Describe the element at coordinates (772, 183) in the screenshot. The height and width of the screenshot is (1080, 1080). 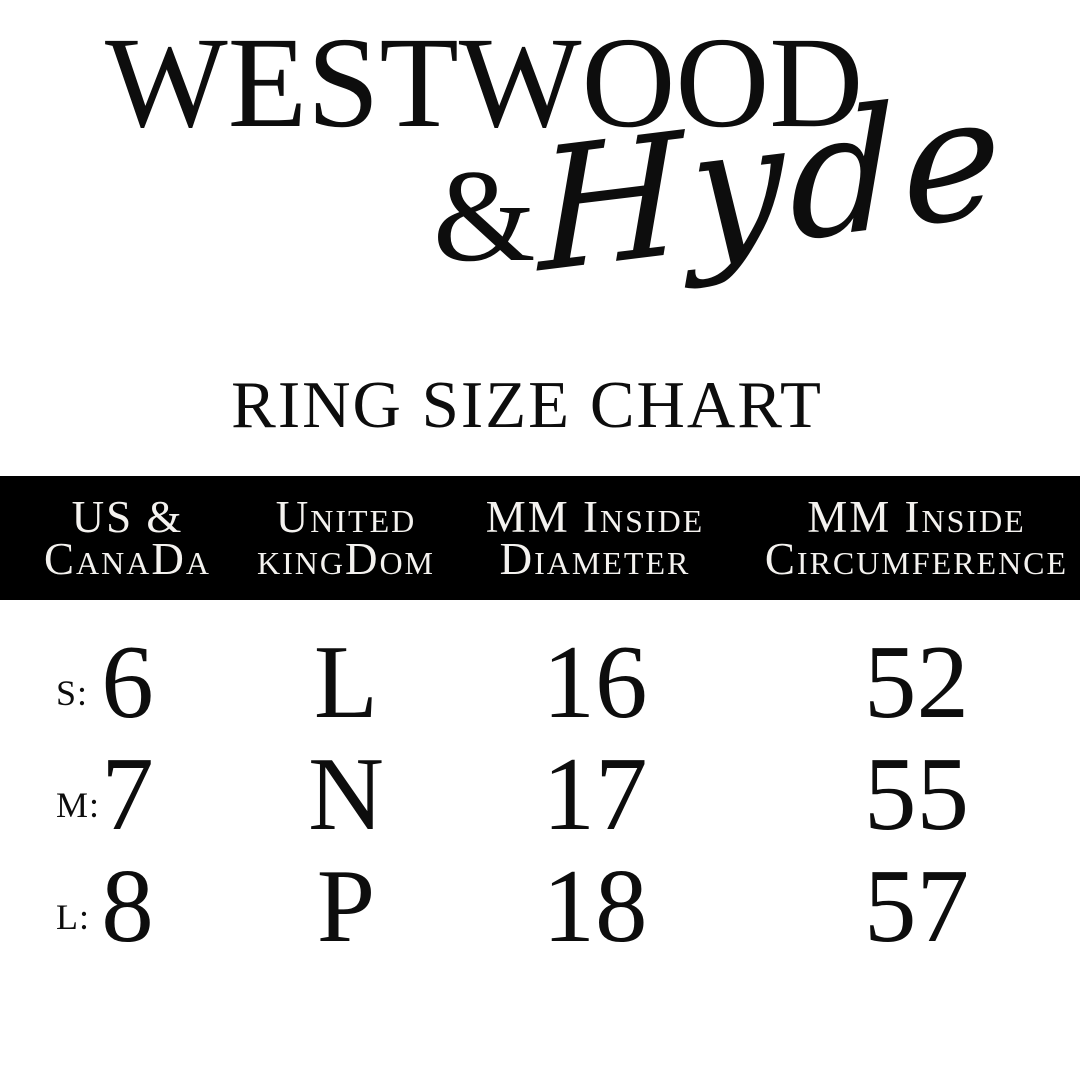
I see `brand-script-wordmark: Hyde` at that location.